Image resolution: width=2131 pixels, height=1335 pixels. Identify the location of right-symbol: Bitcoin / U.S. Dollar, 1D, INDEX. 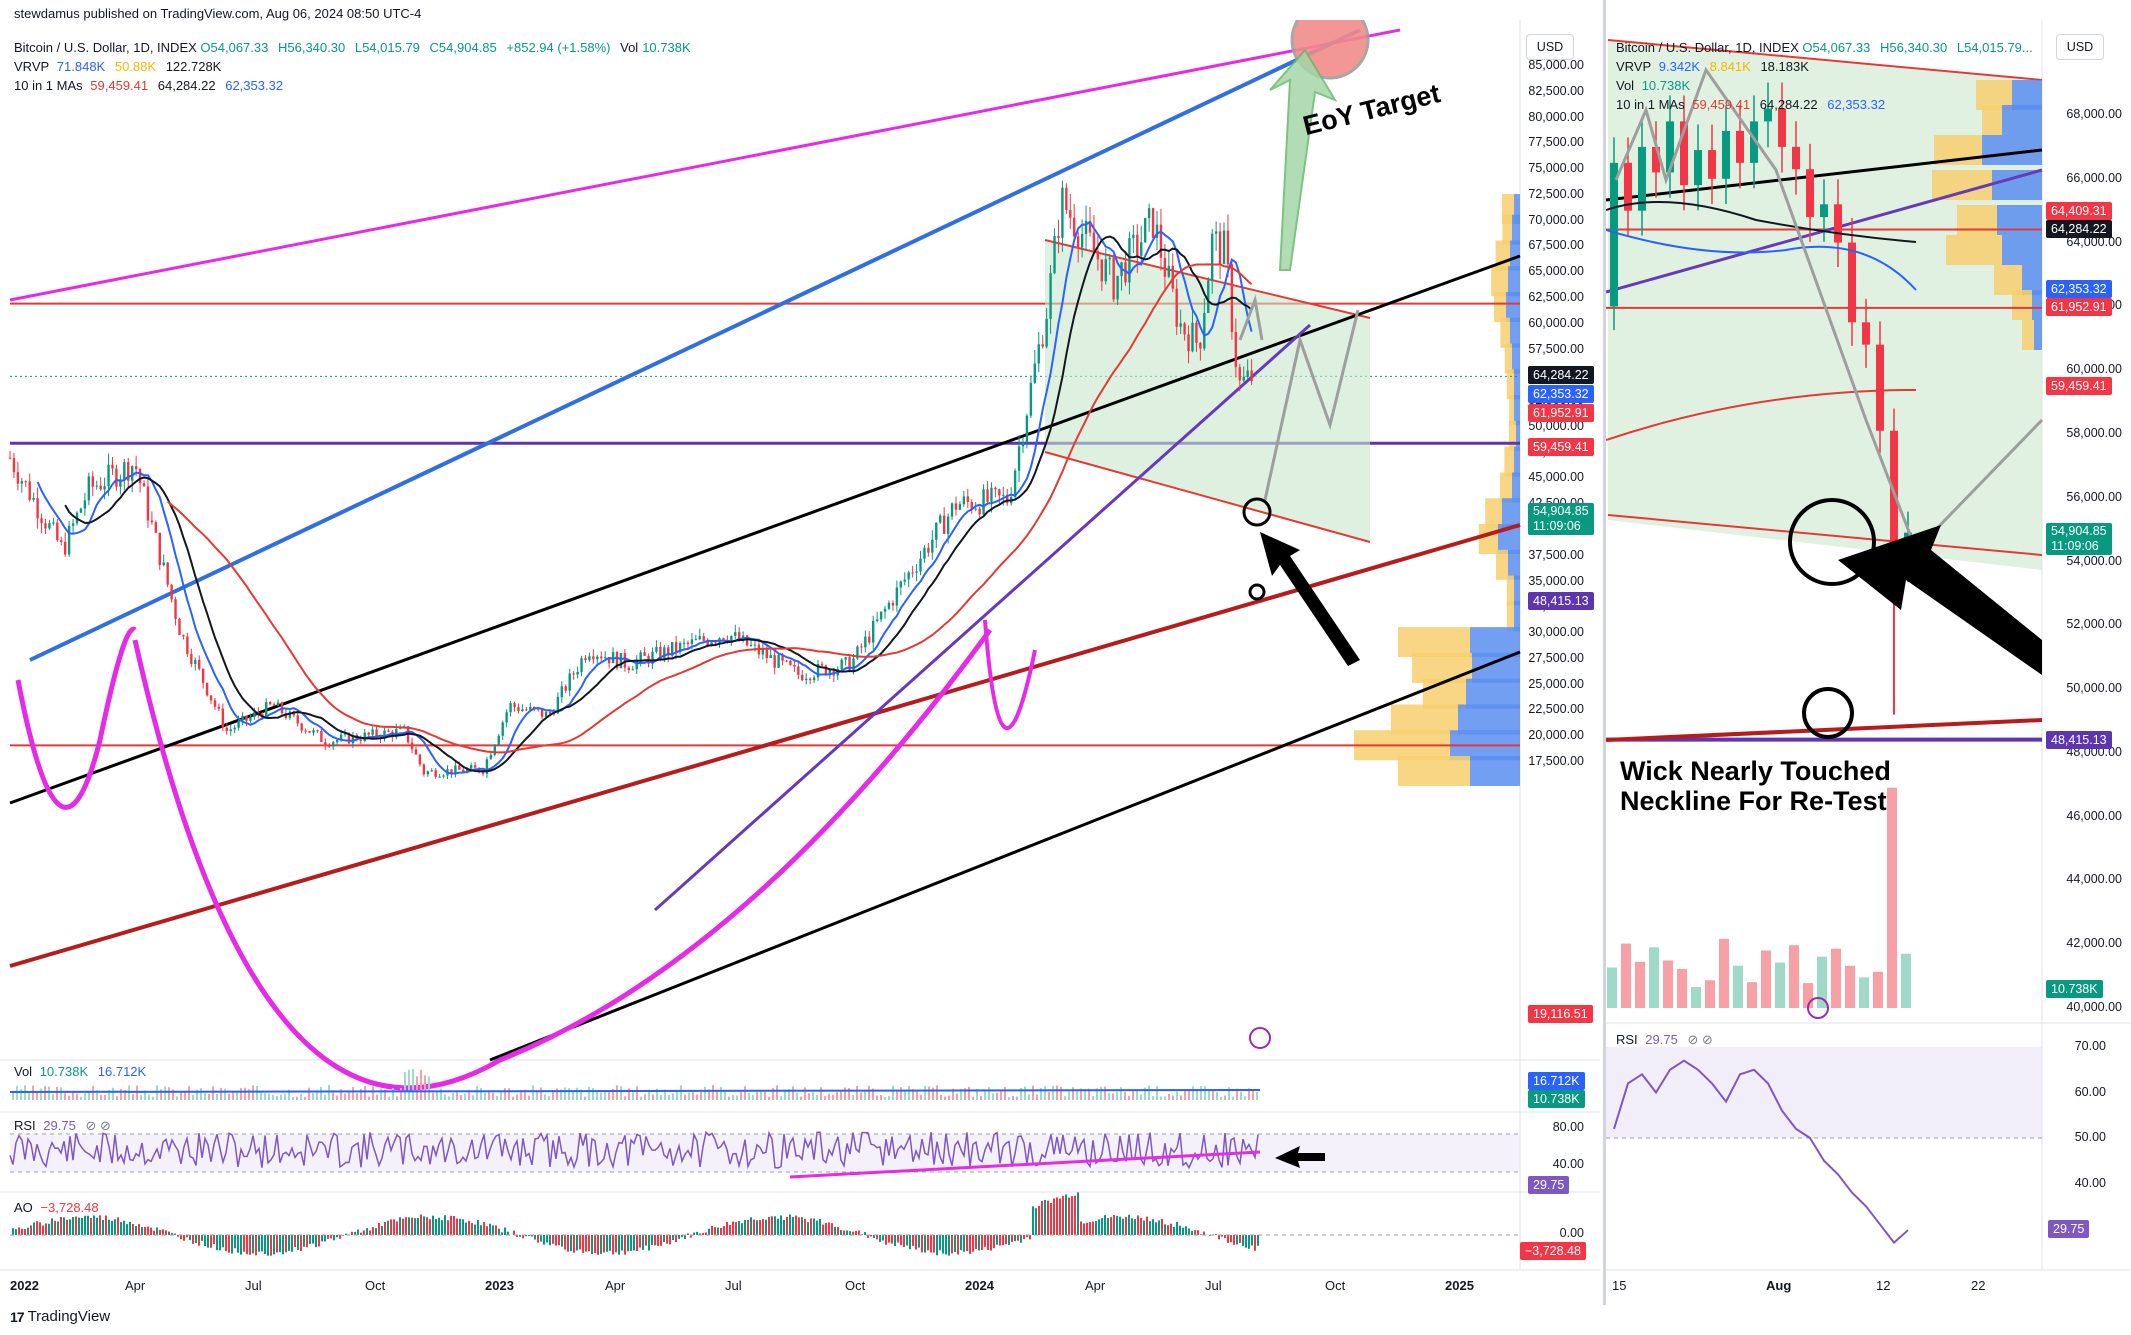
(1707, 47).